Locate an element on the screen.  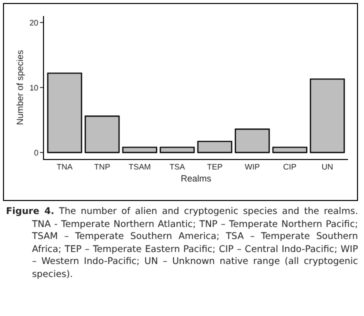
x-tick-label: WIP is located at coordinates (252, 167).